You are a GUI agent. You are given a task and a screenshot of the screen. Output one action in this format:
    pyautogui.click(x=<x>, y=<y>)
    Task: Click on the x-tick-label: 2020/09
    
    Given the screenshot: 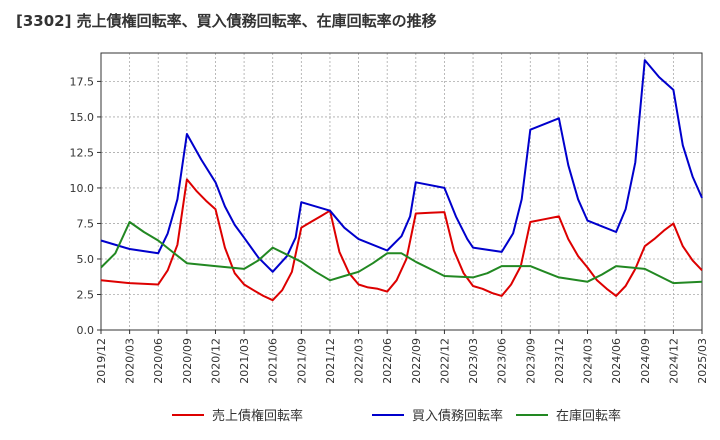 What is the action you would take?
    pyautogui.click(x=187, y=361)
    